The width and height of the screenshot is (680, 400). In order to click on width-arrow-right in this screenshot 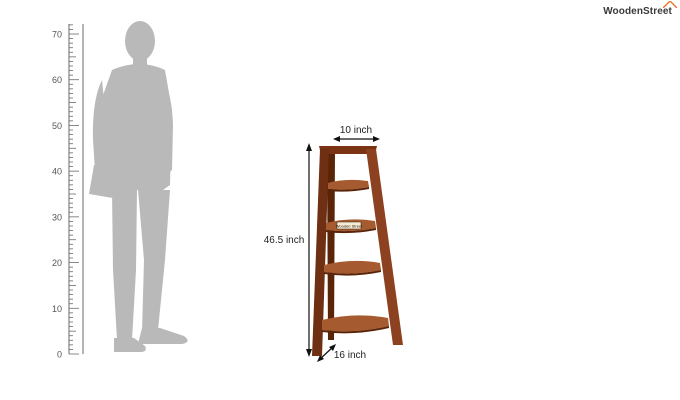, I will do `click(376, 139)`.